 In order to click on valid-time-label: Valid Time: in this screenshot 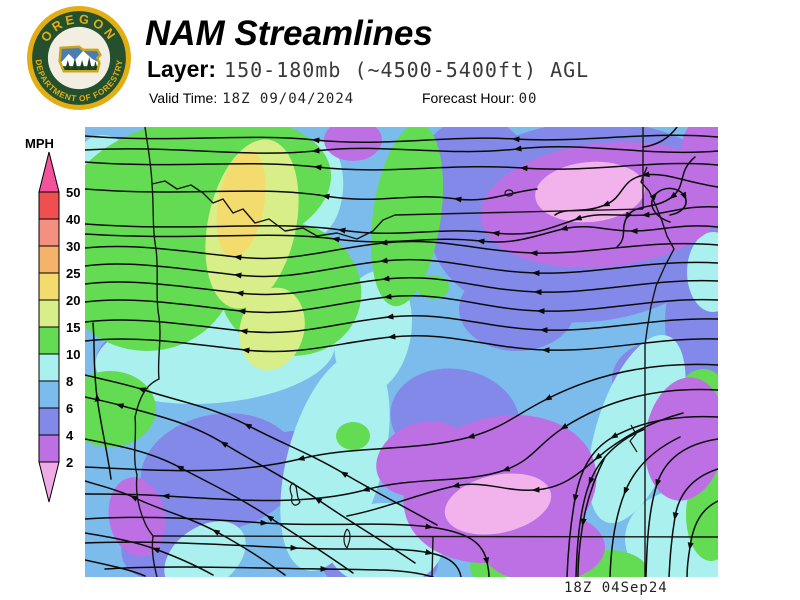, I will do `click(183, 98)`.